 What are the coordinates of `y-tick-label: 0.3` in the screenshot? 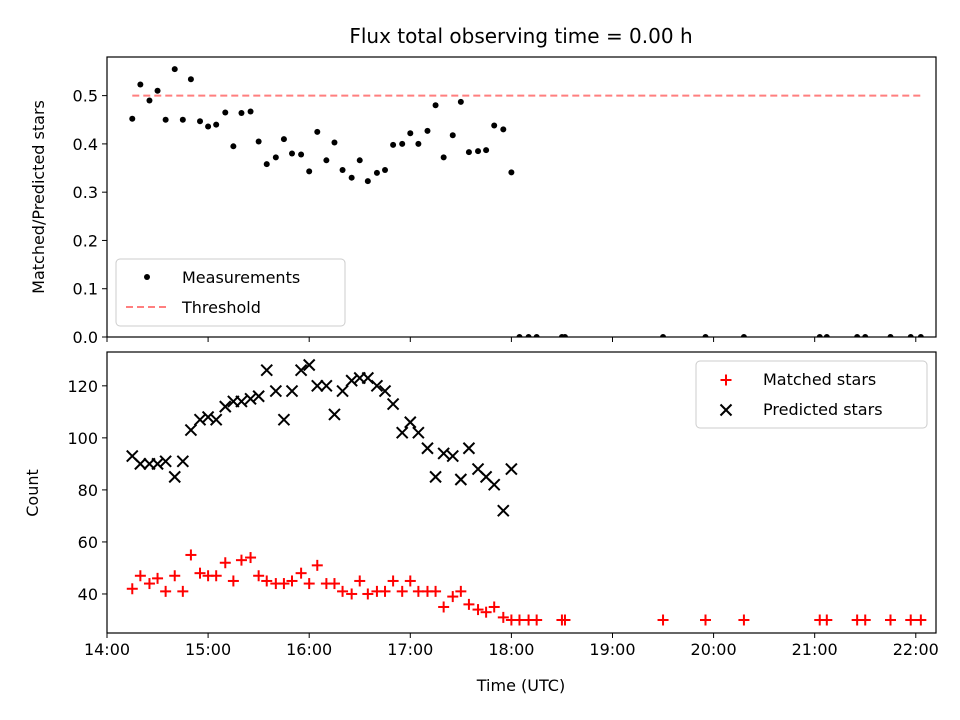 It's located at (85, 192).